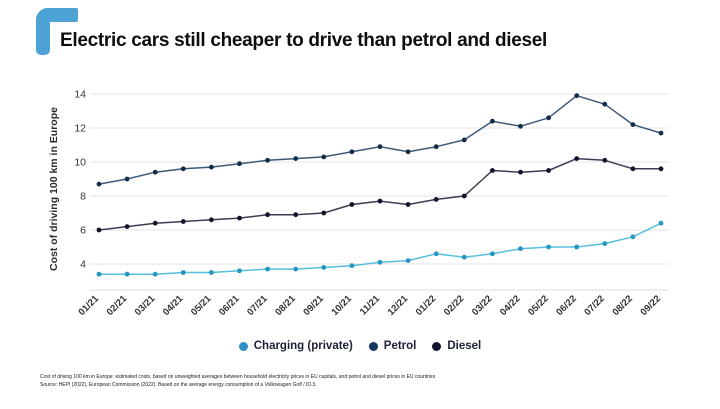  I want to click on x-tick-label: 08/22, so click(622, 305).